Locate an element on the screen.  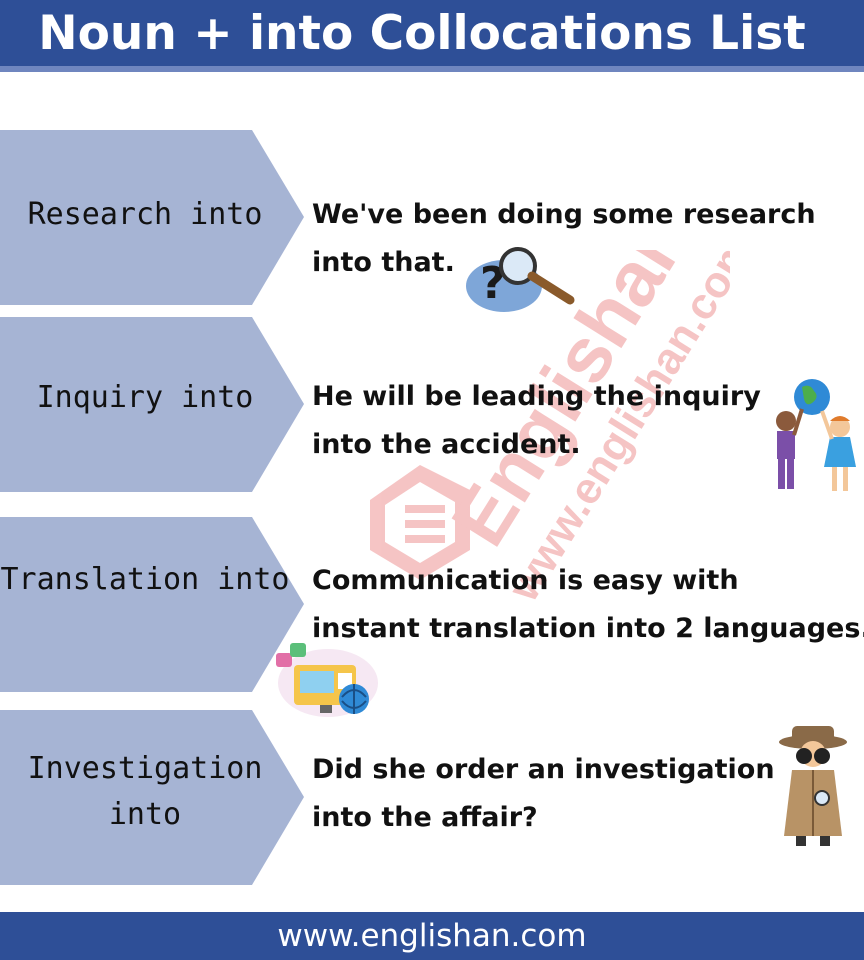
header-banner: Noun + into Collocations List is located at coordinates (432, 36).